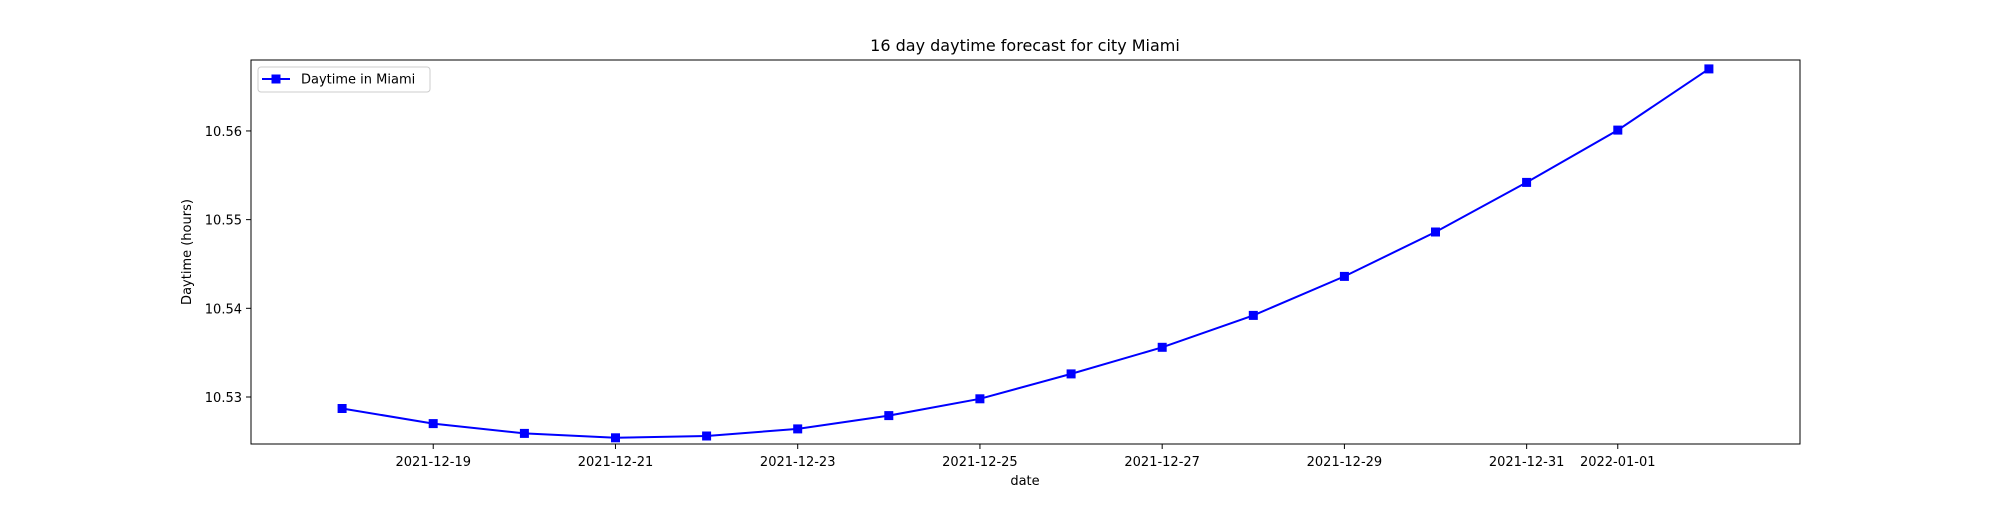  I want to click on x-tick-label: 2021-12-29, so click(1345, 462).